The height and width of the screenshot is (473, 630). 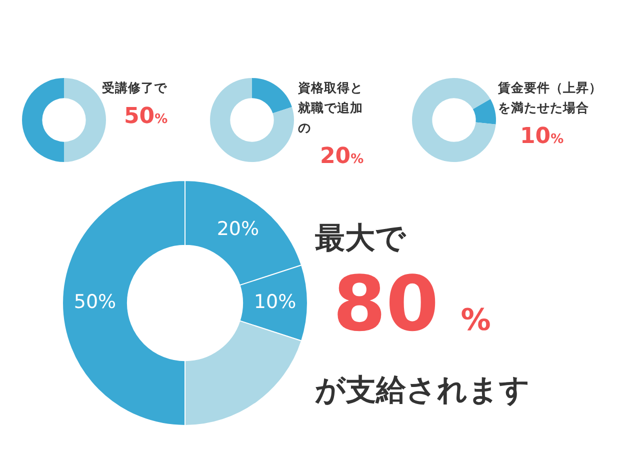 What do you see at coordinates (238, 229) in the screenshot?
I see `data-label: 20%` at bounding box center [238, 229].